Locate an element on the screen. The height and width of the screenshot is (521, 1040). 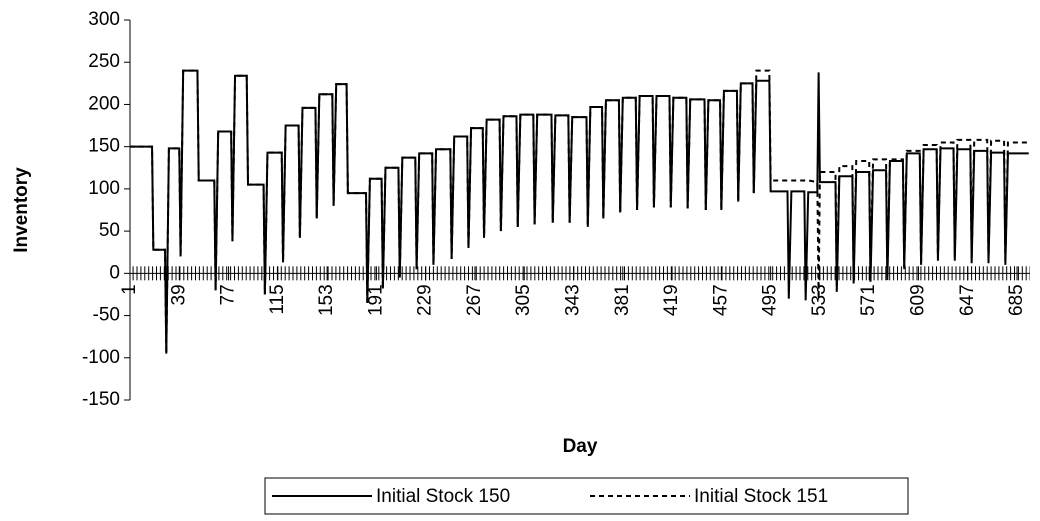
y-tick-label: 0 is located at coordinates (114, 272).